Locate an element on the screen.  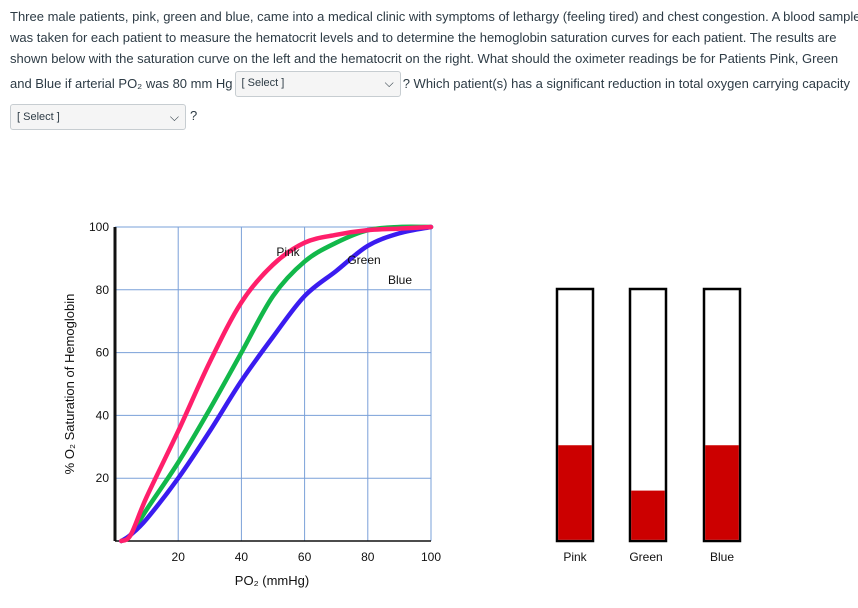
y-axis-label: % O₂ Saturation of Hemoglobin is located at coordinates (69, 384).